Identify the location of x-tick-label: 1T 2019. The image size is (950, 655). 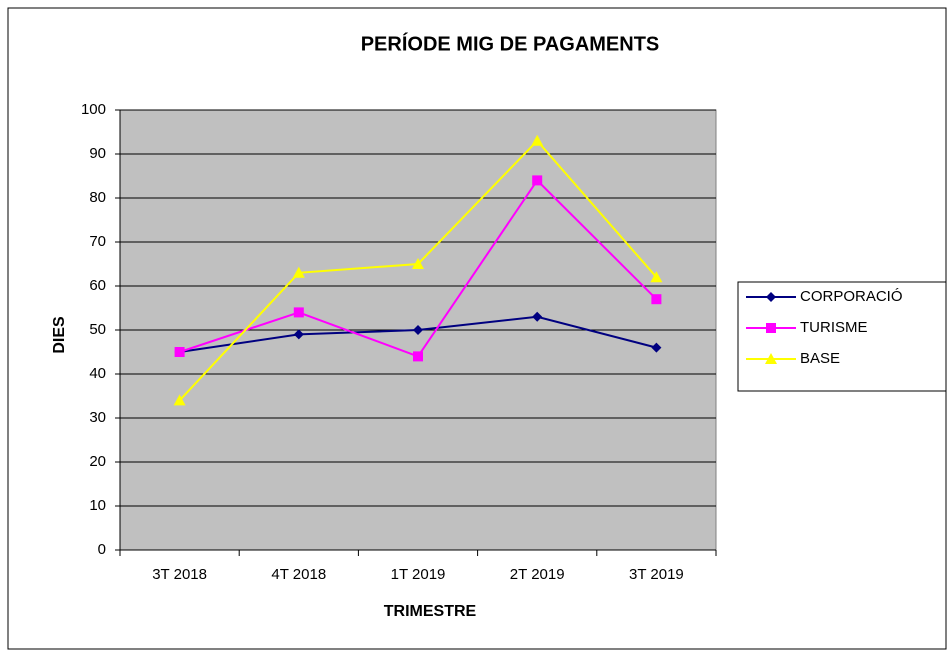
(418, 574).